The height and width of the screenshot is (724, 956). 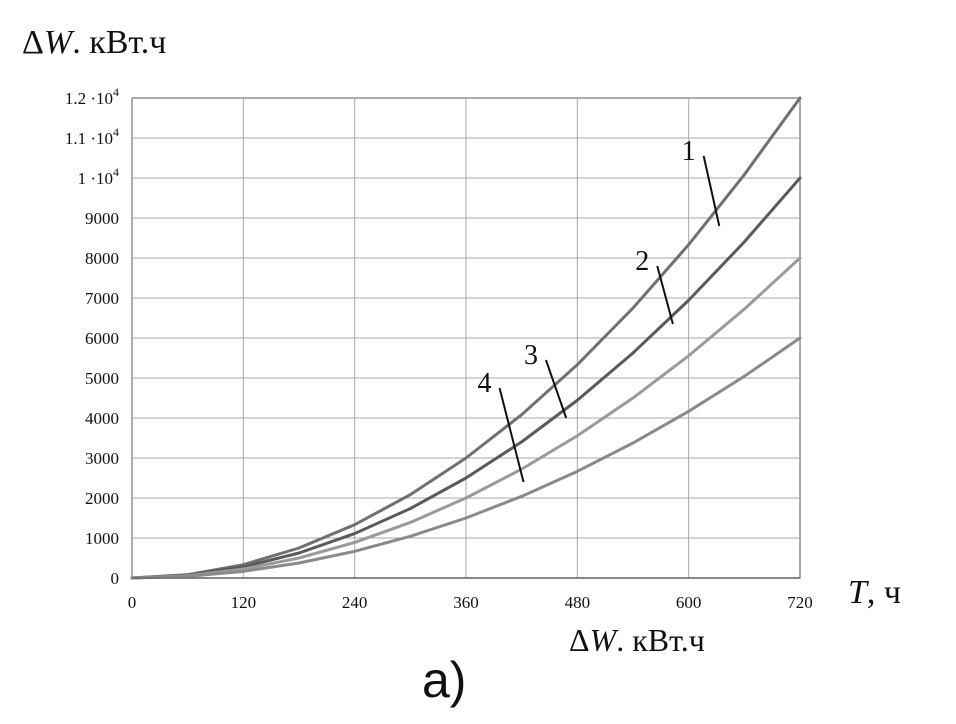 I want to click on y-tick-label: 7000, so click(x=102, y=298).